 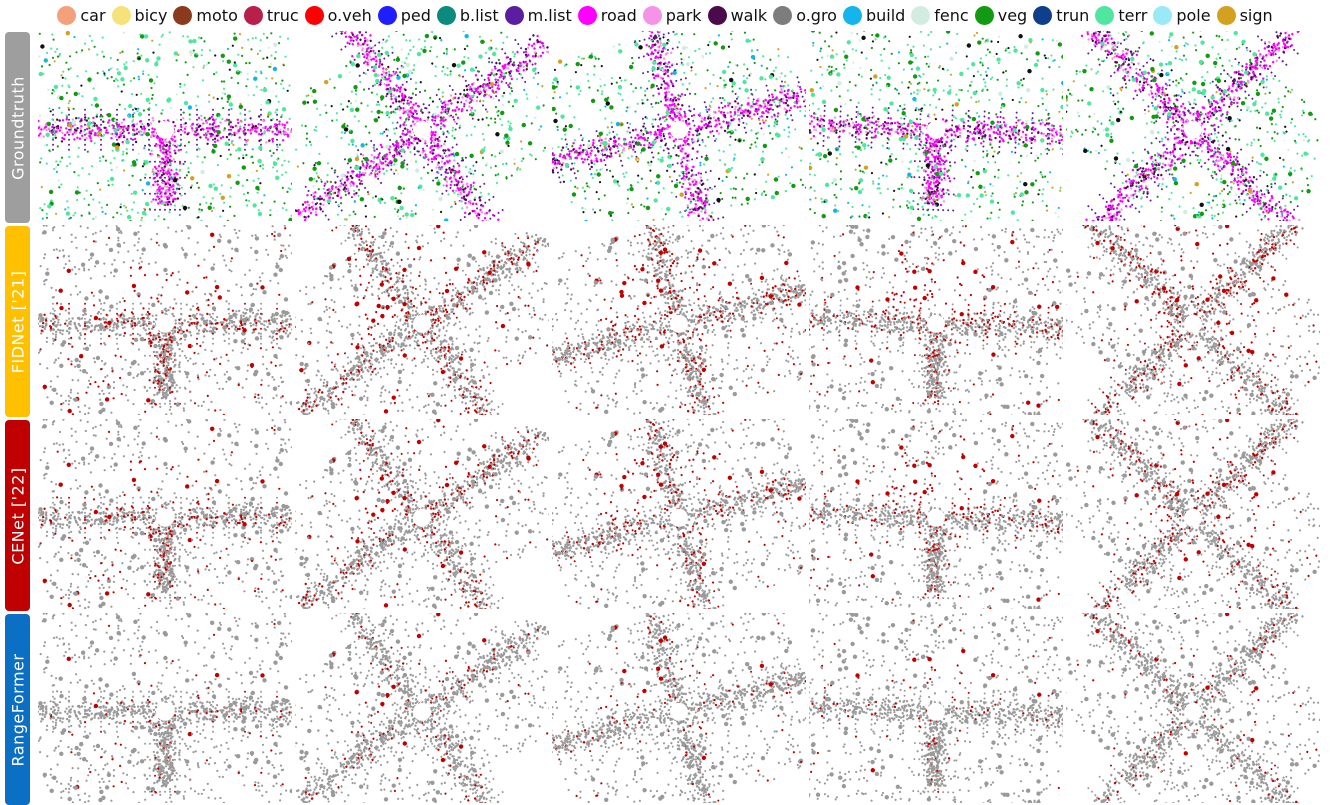 What do you see at coordinates (538, 15) in the screenshot?
I see `legend-item-mlist: m.list` at bounding box center [538, 15].